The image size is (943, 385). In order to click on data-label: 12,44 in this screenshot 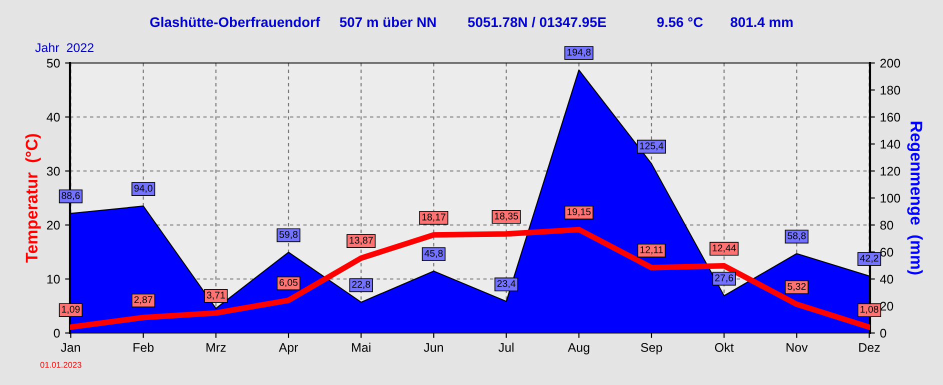, I will do `click(724, 248)`.